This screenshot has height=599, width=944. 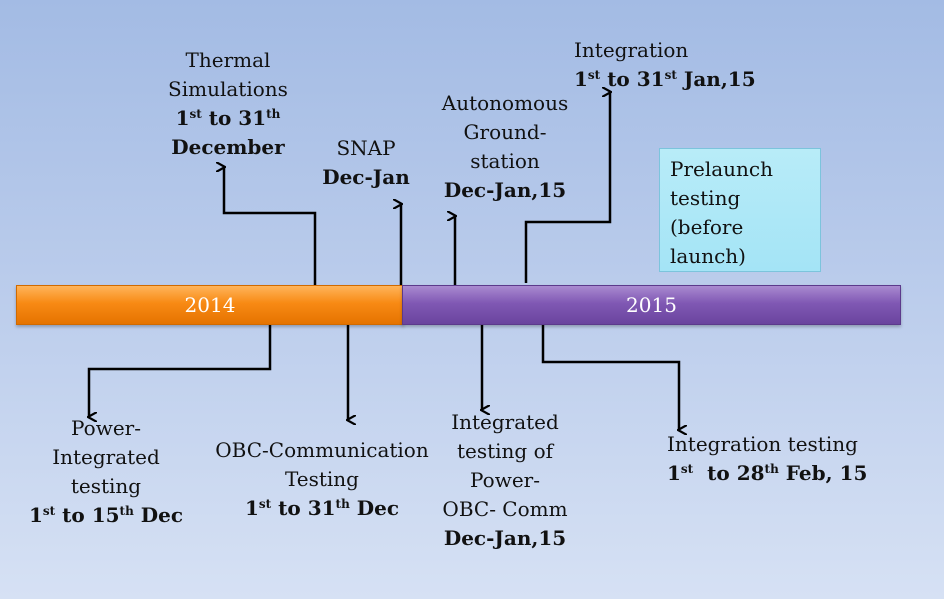 I want to click on milestone-autonomous-ground-station: Autonomous Ground- station Dec-Jan,15, so click(x=505, y=147).